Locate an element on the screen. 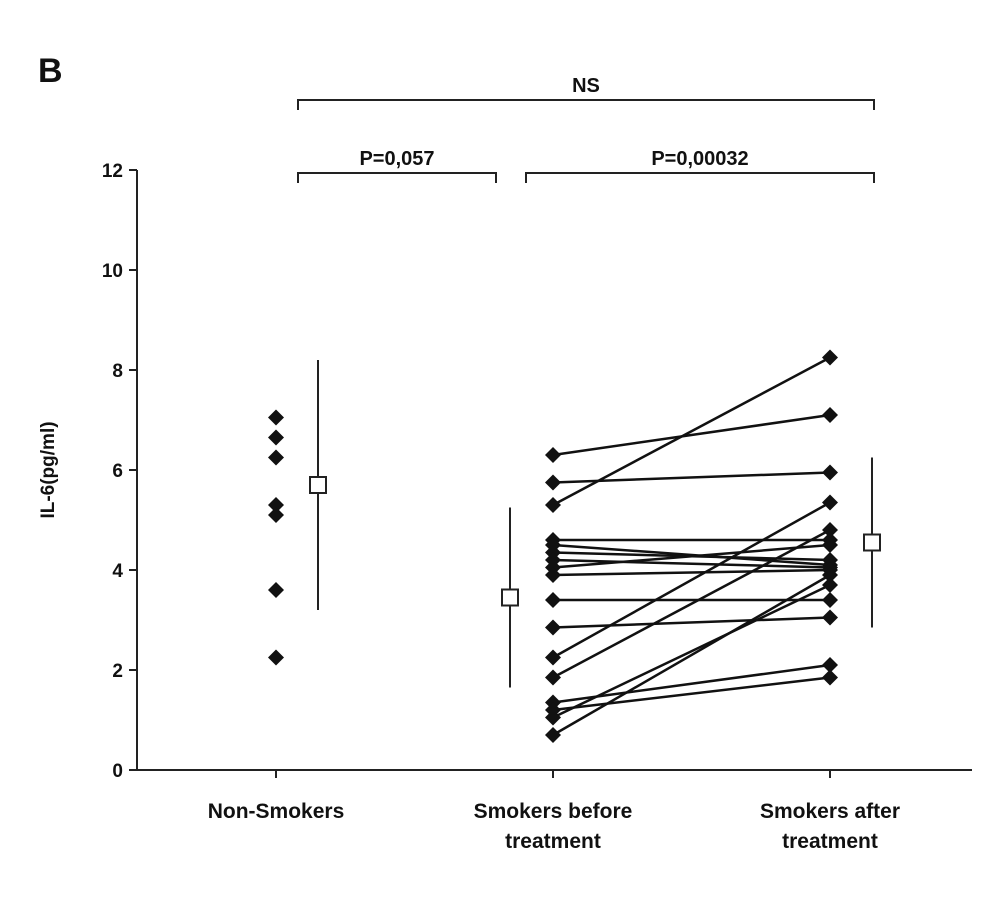 The width and height of the screenshot is (1006, 907). x-category-label: Non-Smokers is located at coordinates (276, 811).